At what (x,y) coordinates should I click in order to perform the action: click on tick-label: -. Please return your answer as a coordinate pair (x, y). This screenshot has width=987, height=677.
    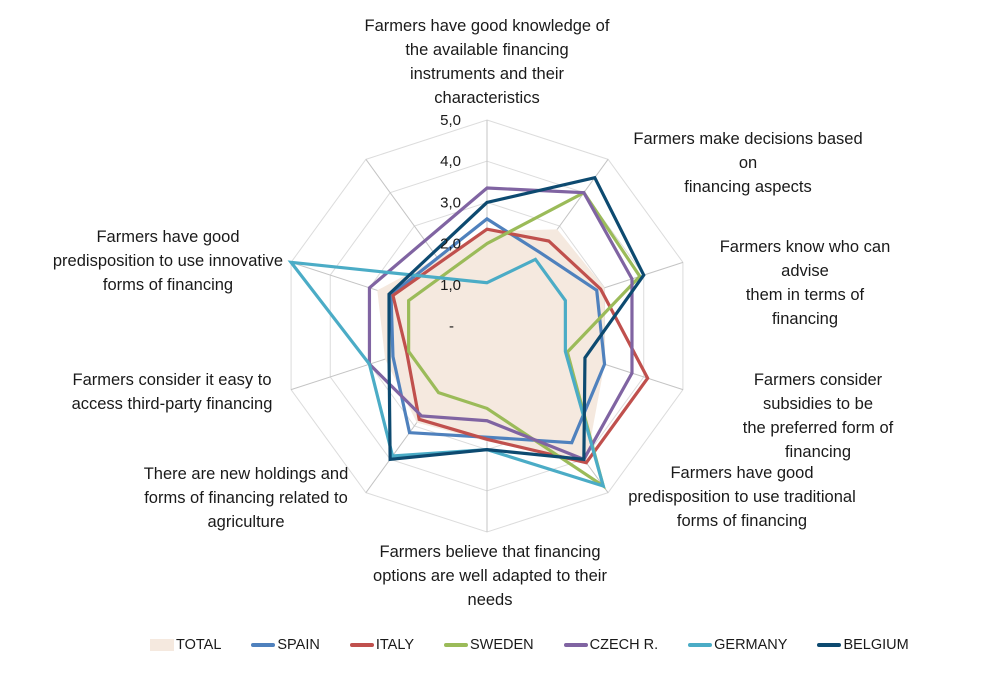
    Looking at the image, I should click on (451, 326).